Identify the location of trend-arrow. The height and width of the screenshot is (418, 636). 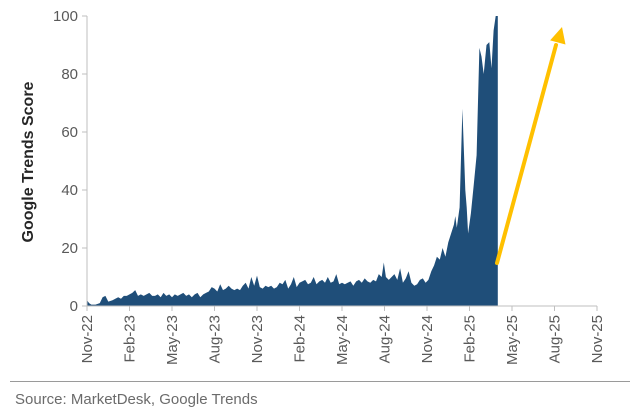
(530, 146).